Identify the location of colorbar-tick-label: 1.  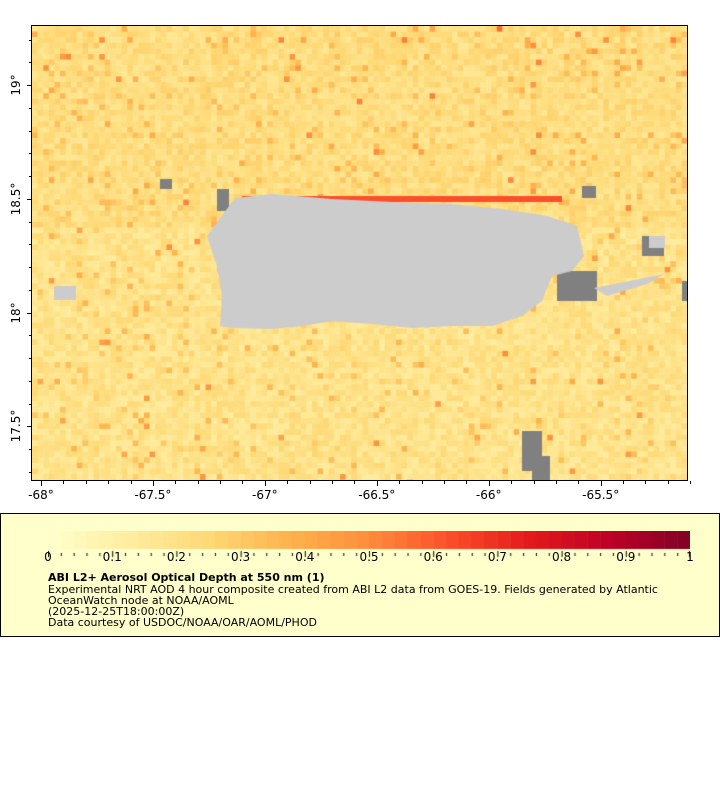
(690, 557).